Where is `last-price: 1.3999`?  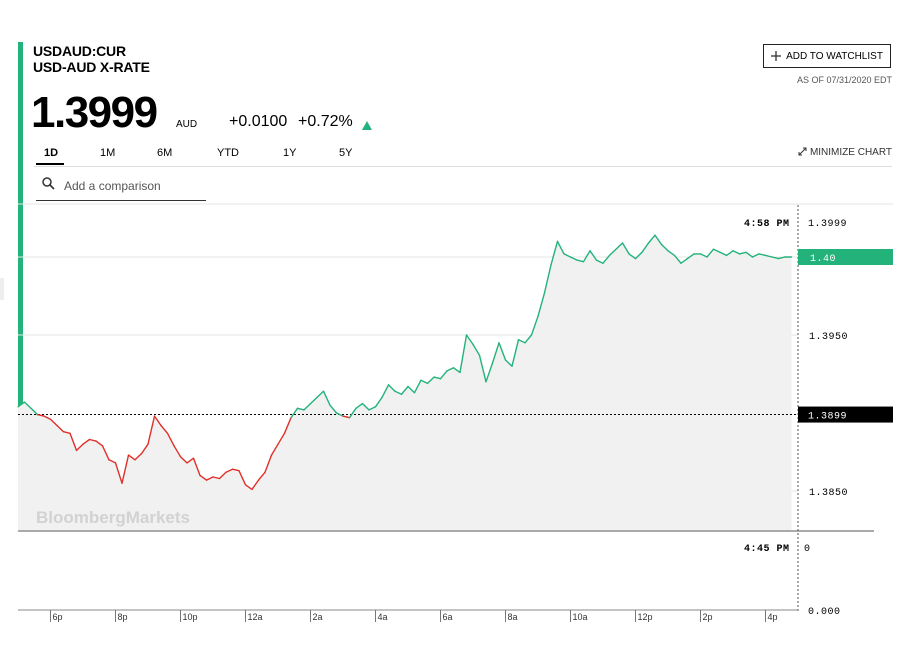 last-price: 1.3999 is located at coordinates (94, 112).